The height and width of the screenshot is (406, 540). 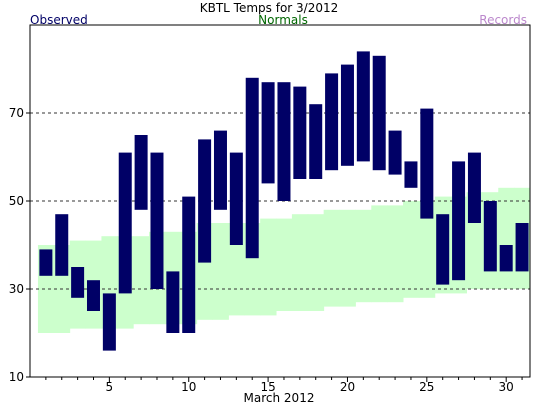 What do you see at coordinates (16, 377) in the screenshot?
I see `y-tick-label: 10` at bounding box center [16, 377].